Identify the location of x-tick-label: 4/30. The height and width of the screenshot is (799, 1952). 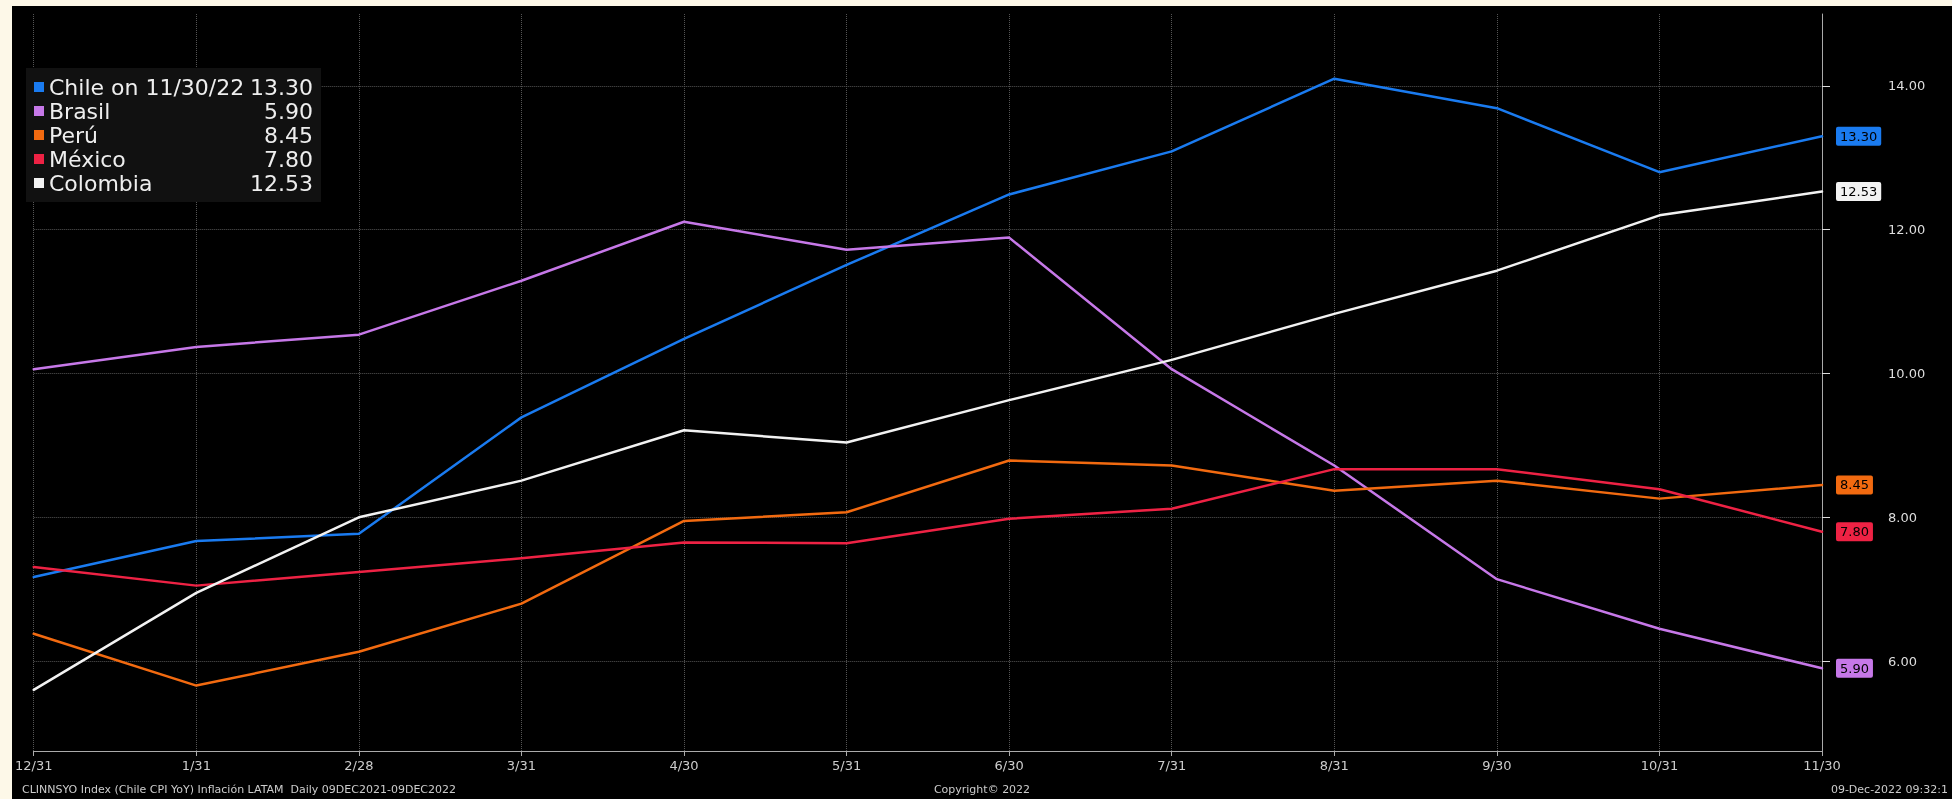
(684, 765).